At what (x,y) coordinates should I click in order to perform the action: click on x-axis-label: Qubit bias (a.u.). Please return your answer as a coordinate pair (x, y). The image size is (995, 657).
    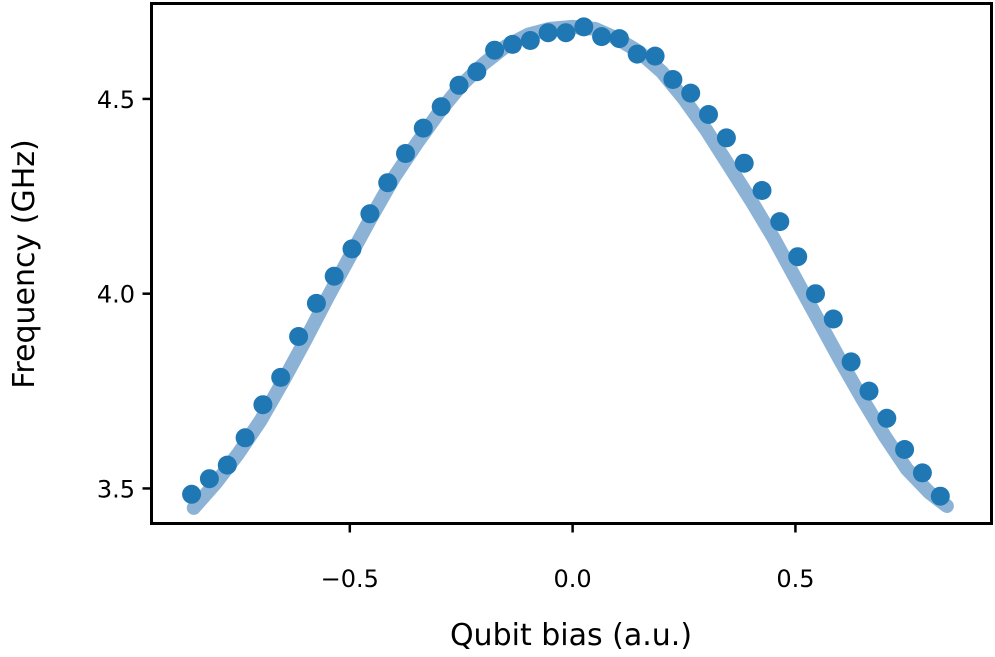
    Looking at the image, I should click on (571, 635).